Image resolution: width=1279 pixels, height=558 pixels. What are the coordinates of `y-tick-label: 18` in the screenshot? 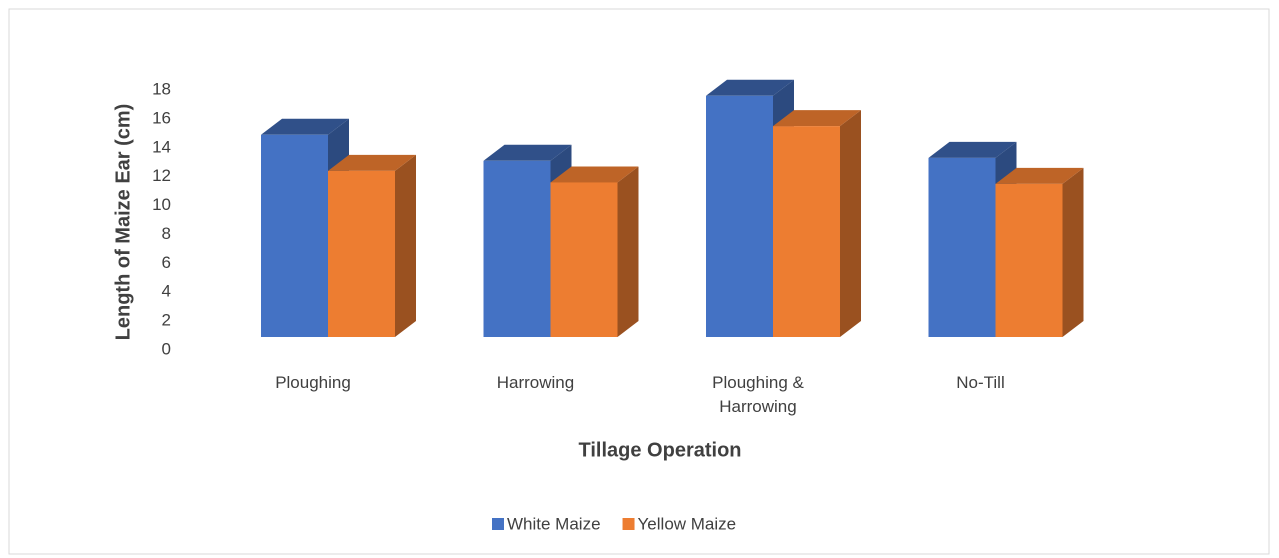 It's located at (161, 88).